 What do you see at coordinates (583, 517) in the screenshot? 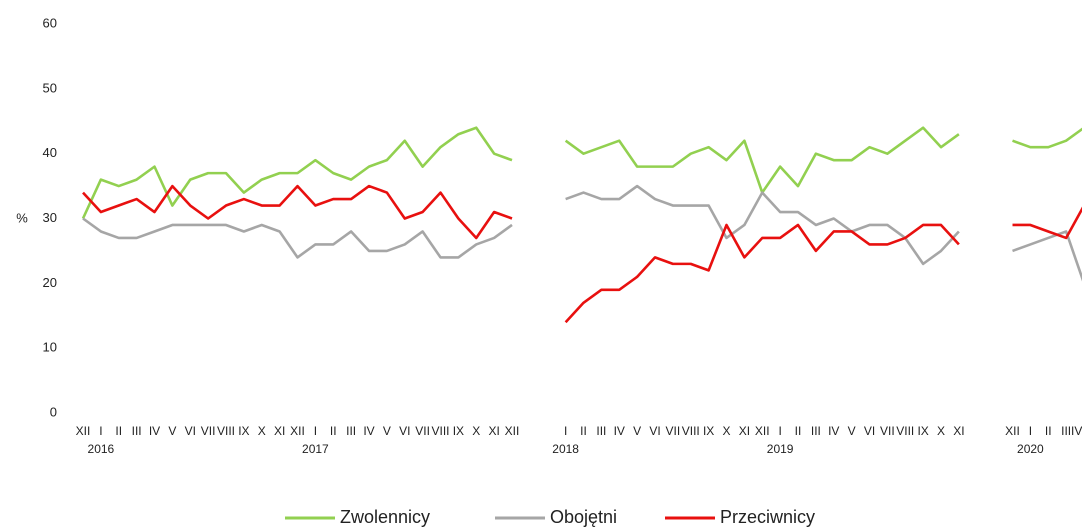
I see `legend-label: Obojętni` at bounding box center [583, 517].